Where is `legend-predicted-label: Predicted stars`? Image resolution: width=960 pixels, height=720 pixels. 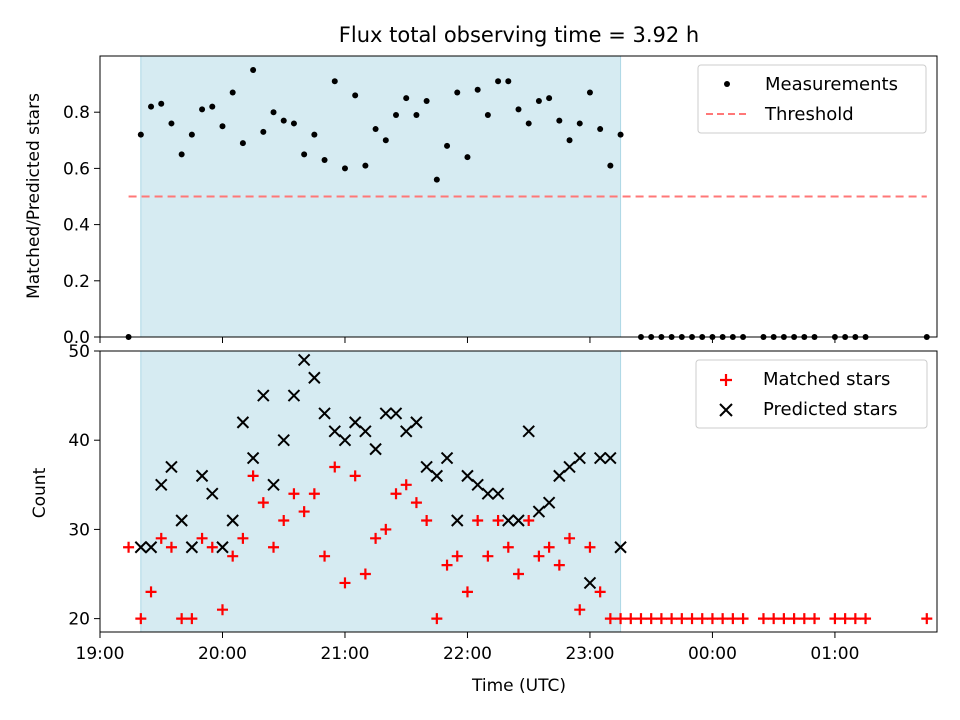 legend-predicted-label: Predicted stars is located at coordinates (830, 409).